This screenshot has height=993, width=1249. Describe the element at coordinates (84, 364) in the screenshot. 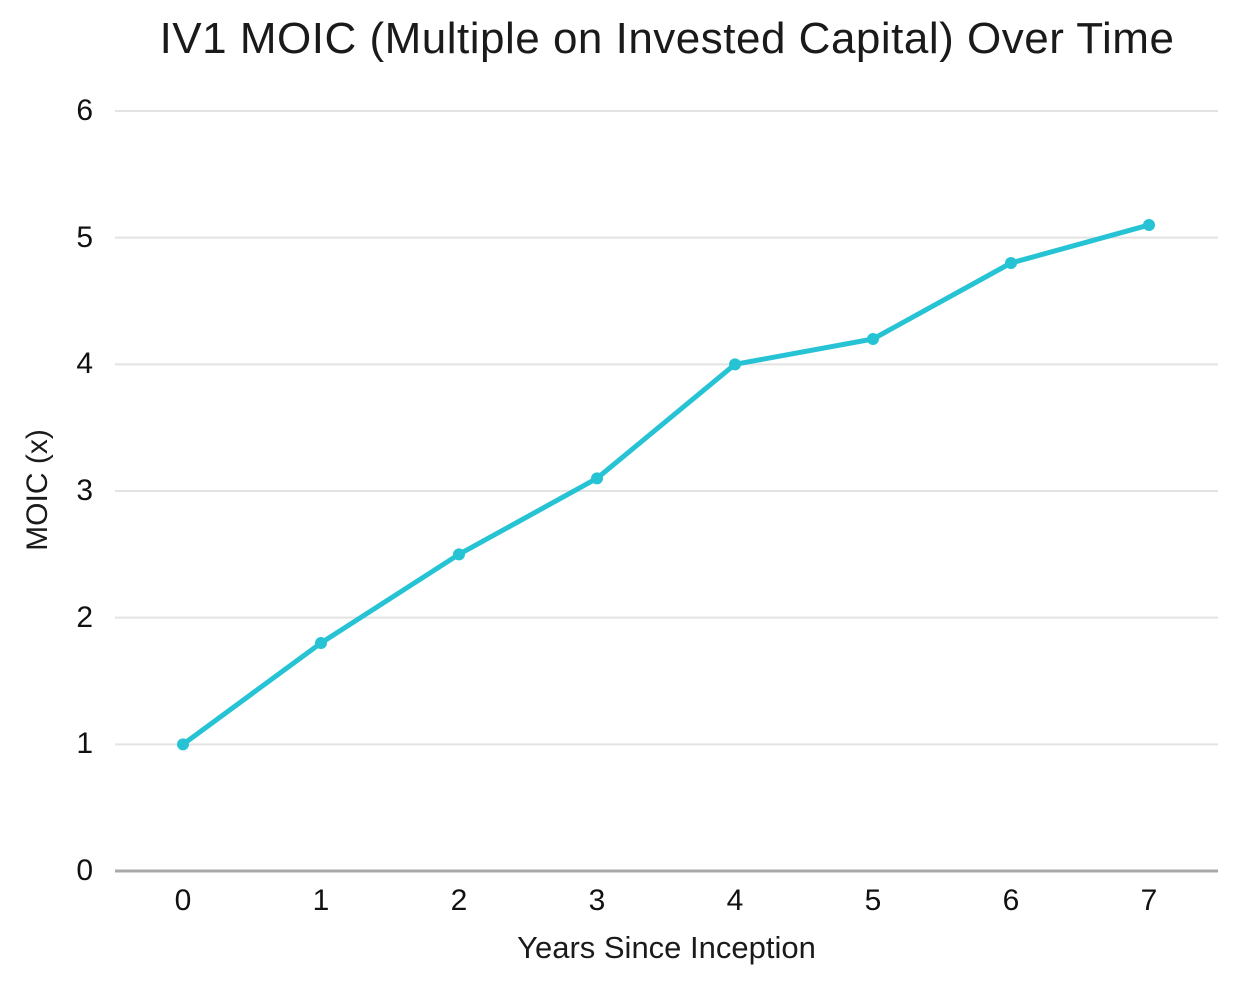

I see `y-tick-label: 4` at that location.